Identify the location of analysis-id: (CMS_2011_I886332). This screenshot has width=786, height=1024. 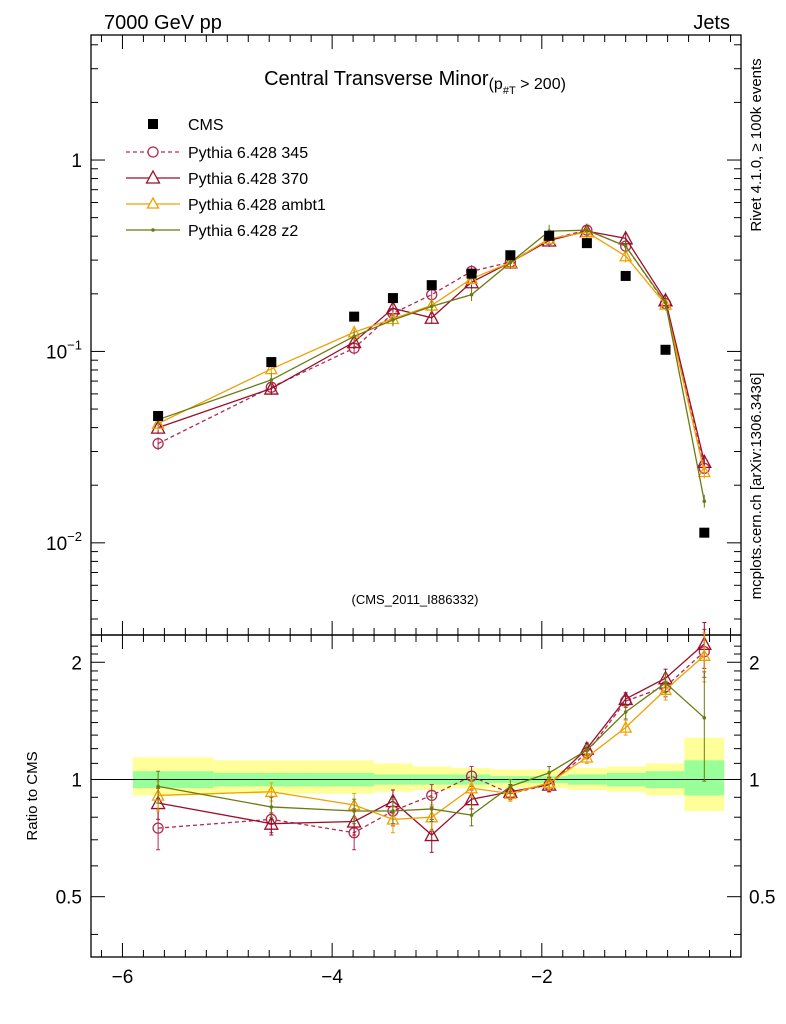
(415, 599).